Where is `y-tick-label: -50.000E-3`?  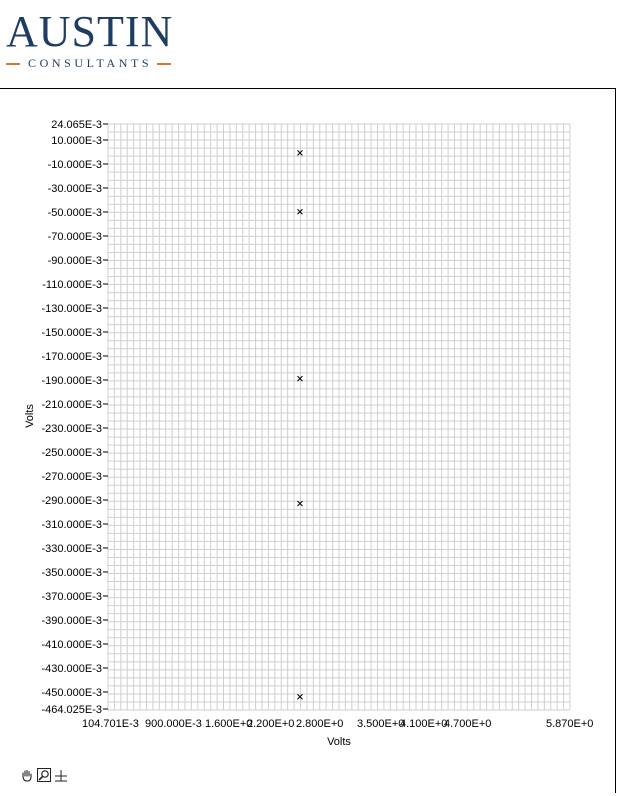 y-tick-label: -50.000E-3 is located at coordinates (75, 213).